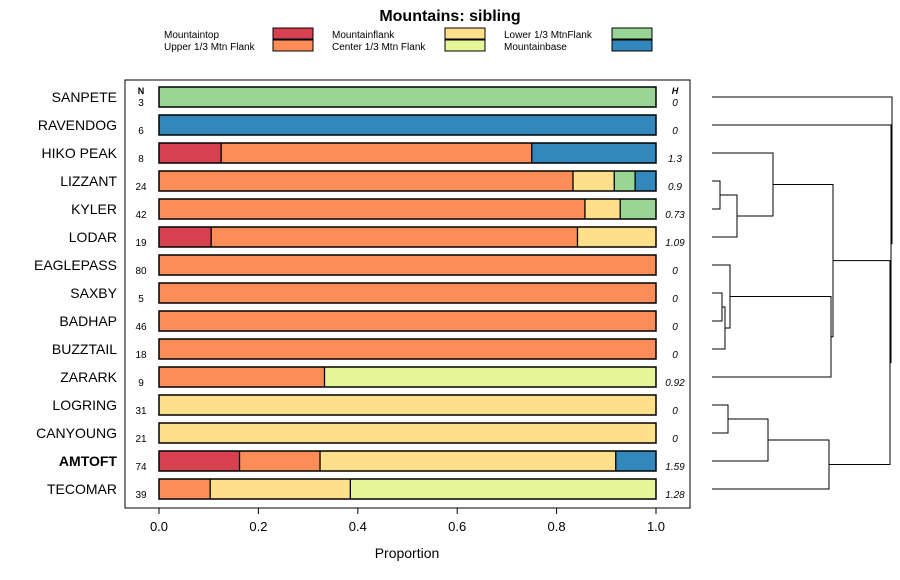 The image size is (900, 580). Describe the element at coordinates (210, 47) in the screenshot. I see `legend-label: Upper 1/3 Mtn Flank` at that location.